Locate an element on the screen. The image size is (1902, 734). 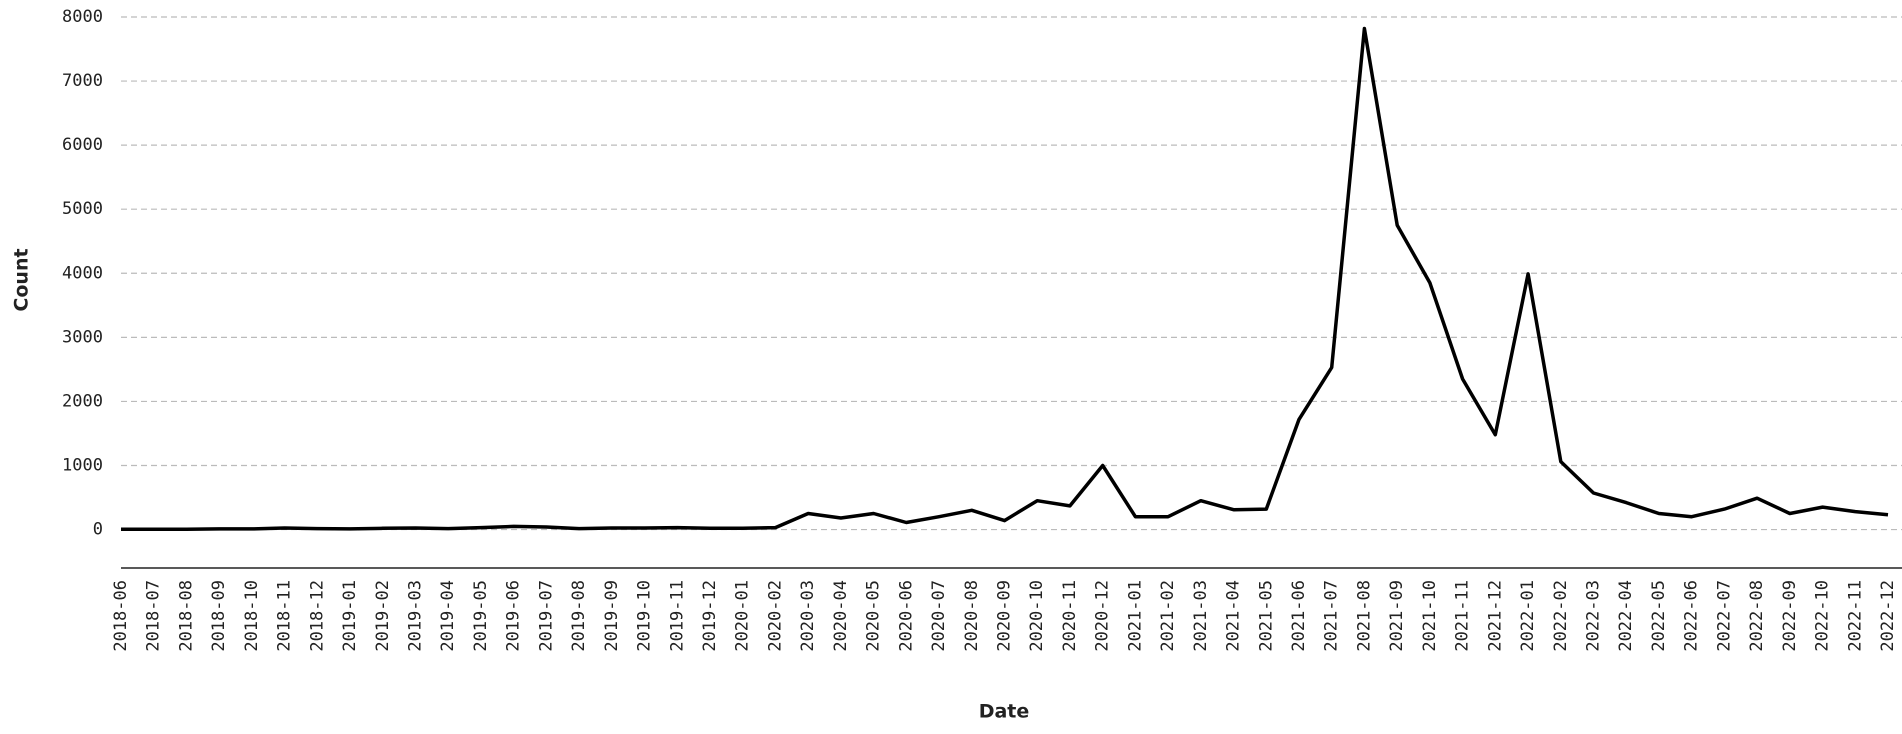
x-tick-label: 2019-02 is located at coordinates (383, 616).